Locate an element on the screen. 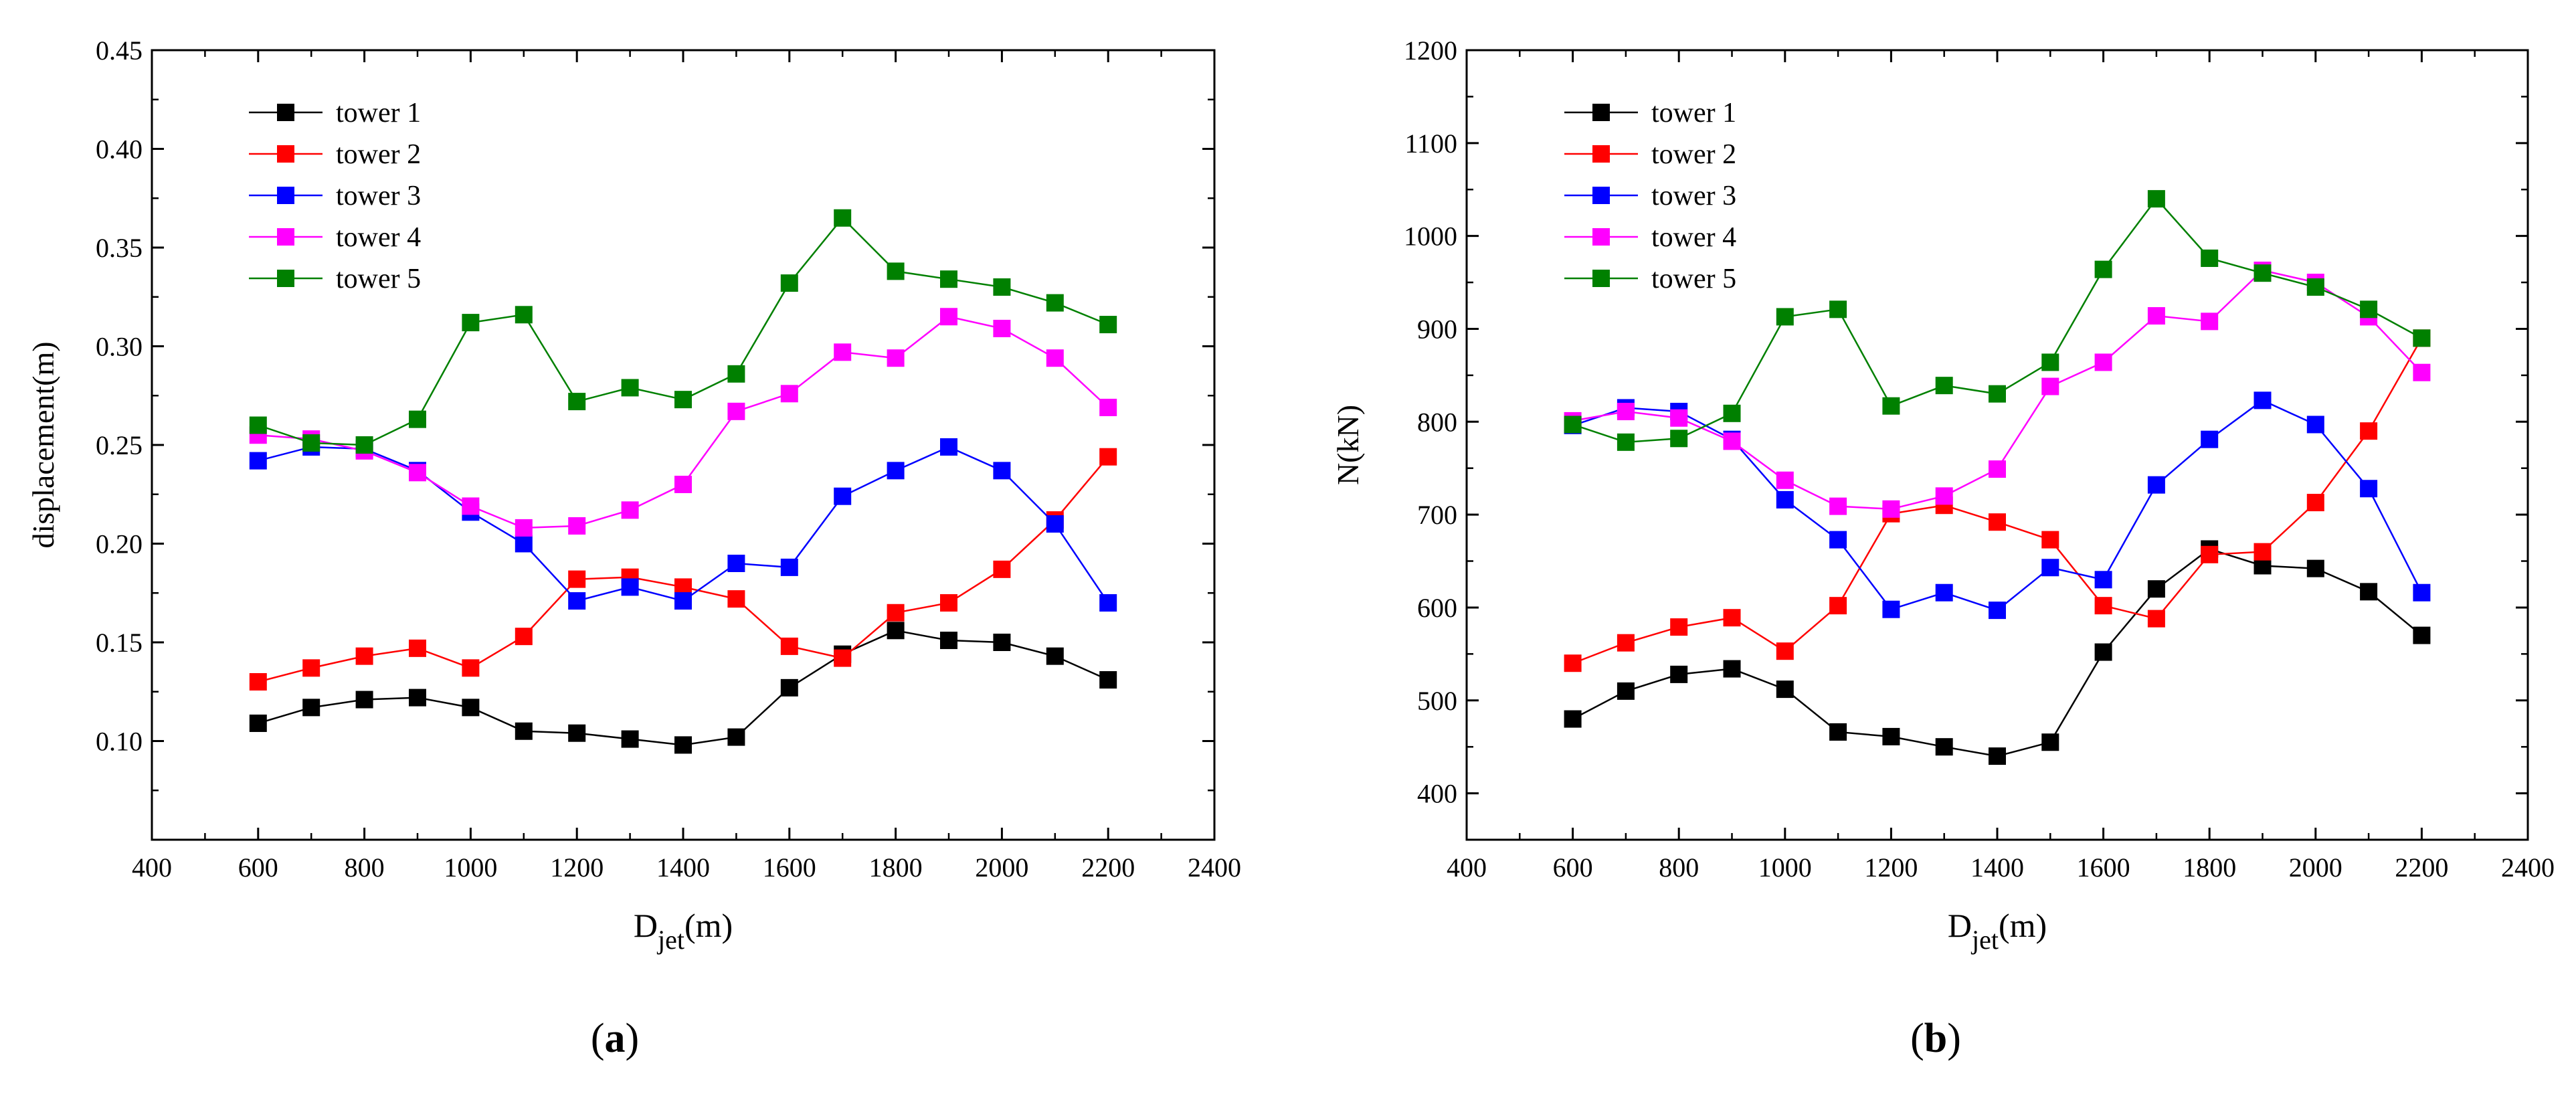 The width and height of the screenshot is (2576, 1096). x-label-unit: (m) is located at coordinates (708, 925).